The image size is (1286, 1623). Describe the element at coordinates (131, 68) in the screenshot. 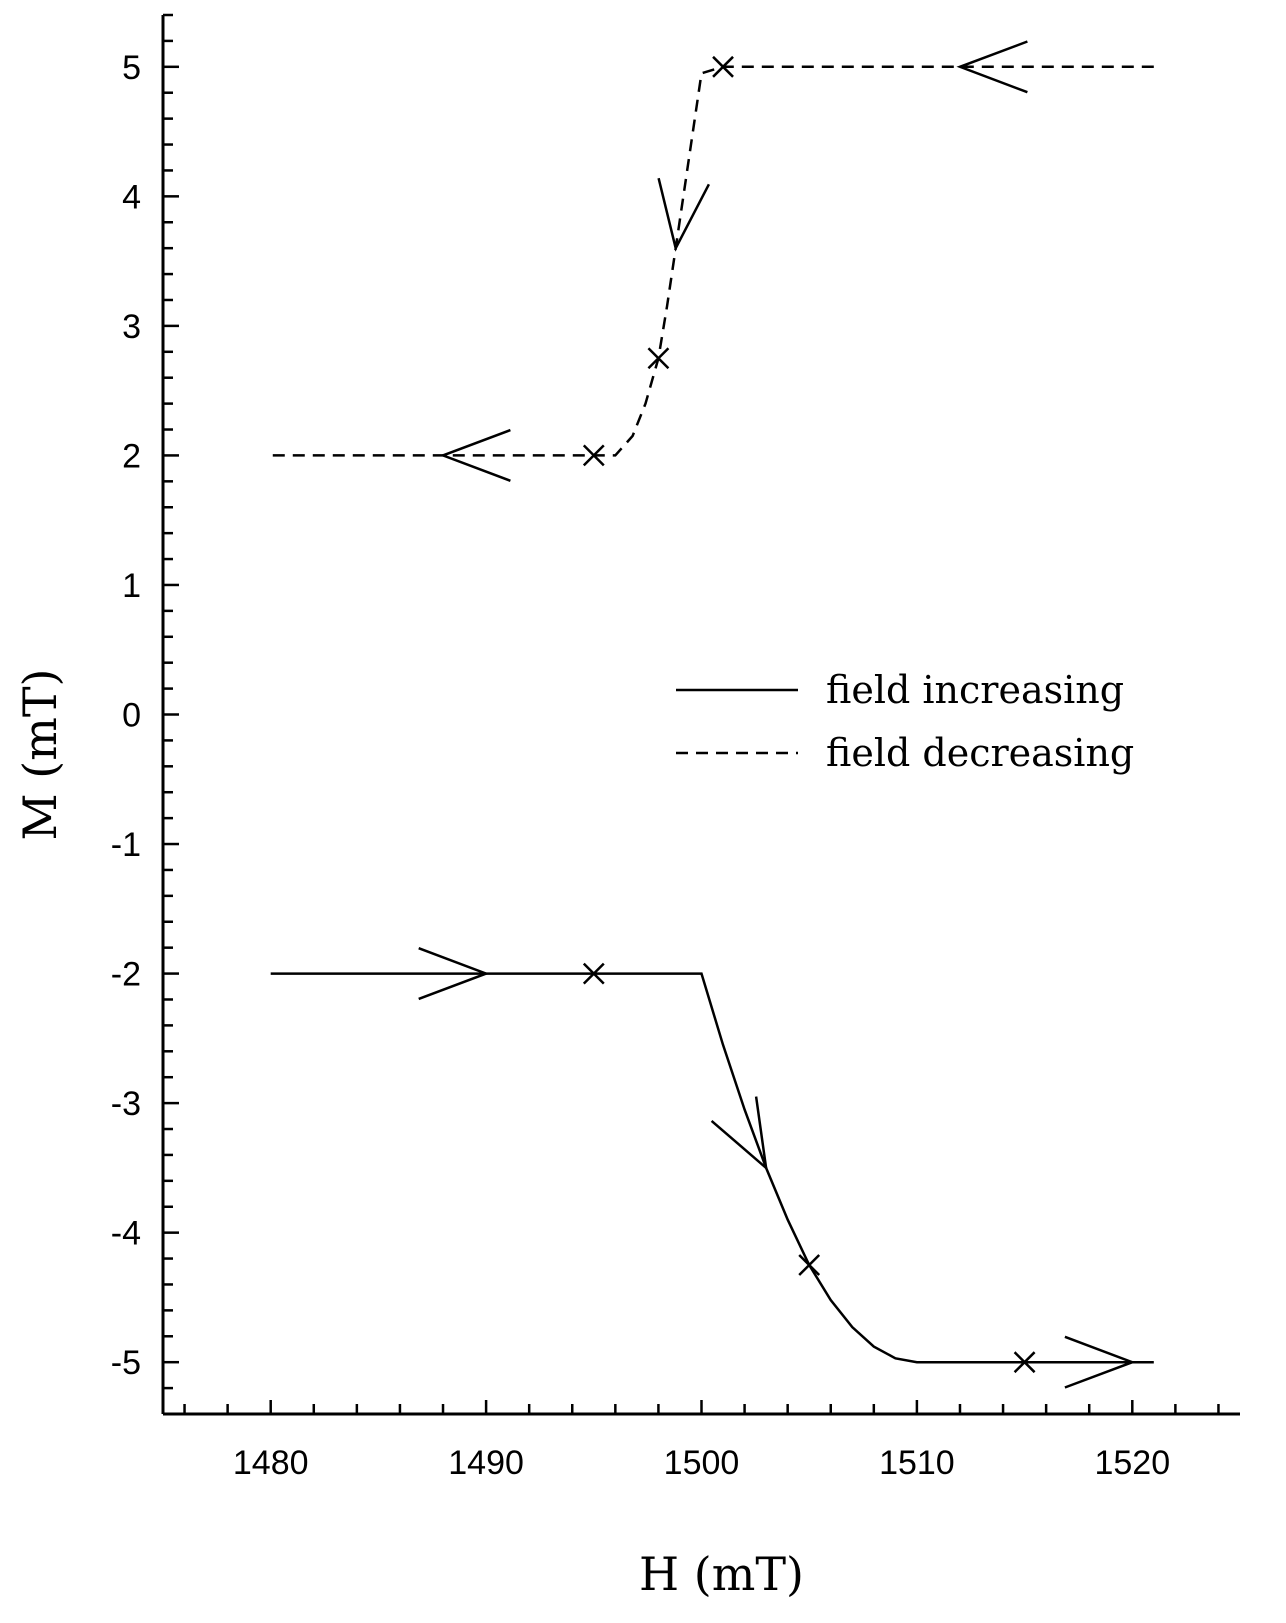

I see `y-tick-label: 5` at that location.